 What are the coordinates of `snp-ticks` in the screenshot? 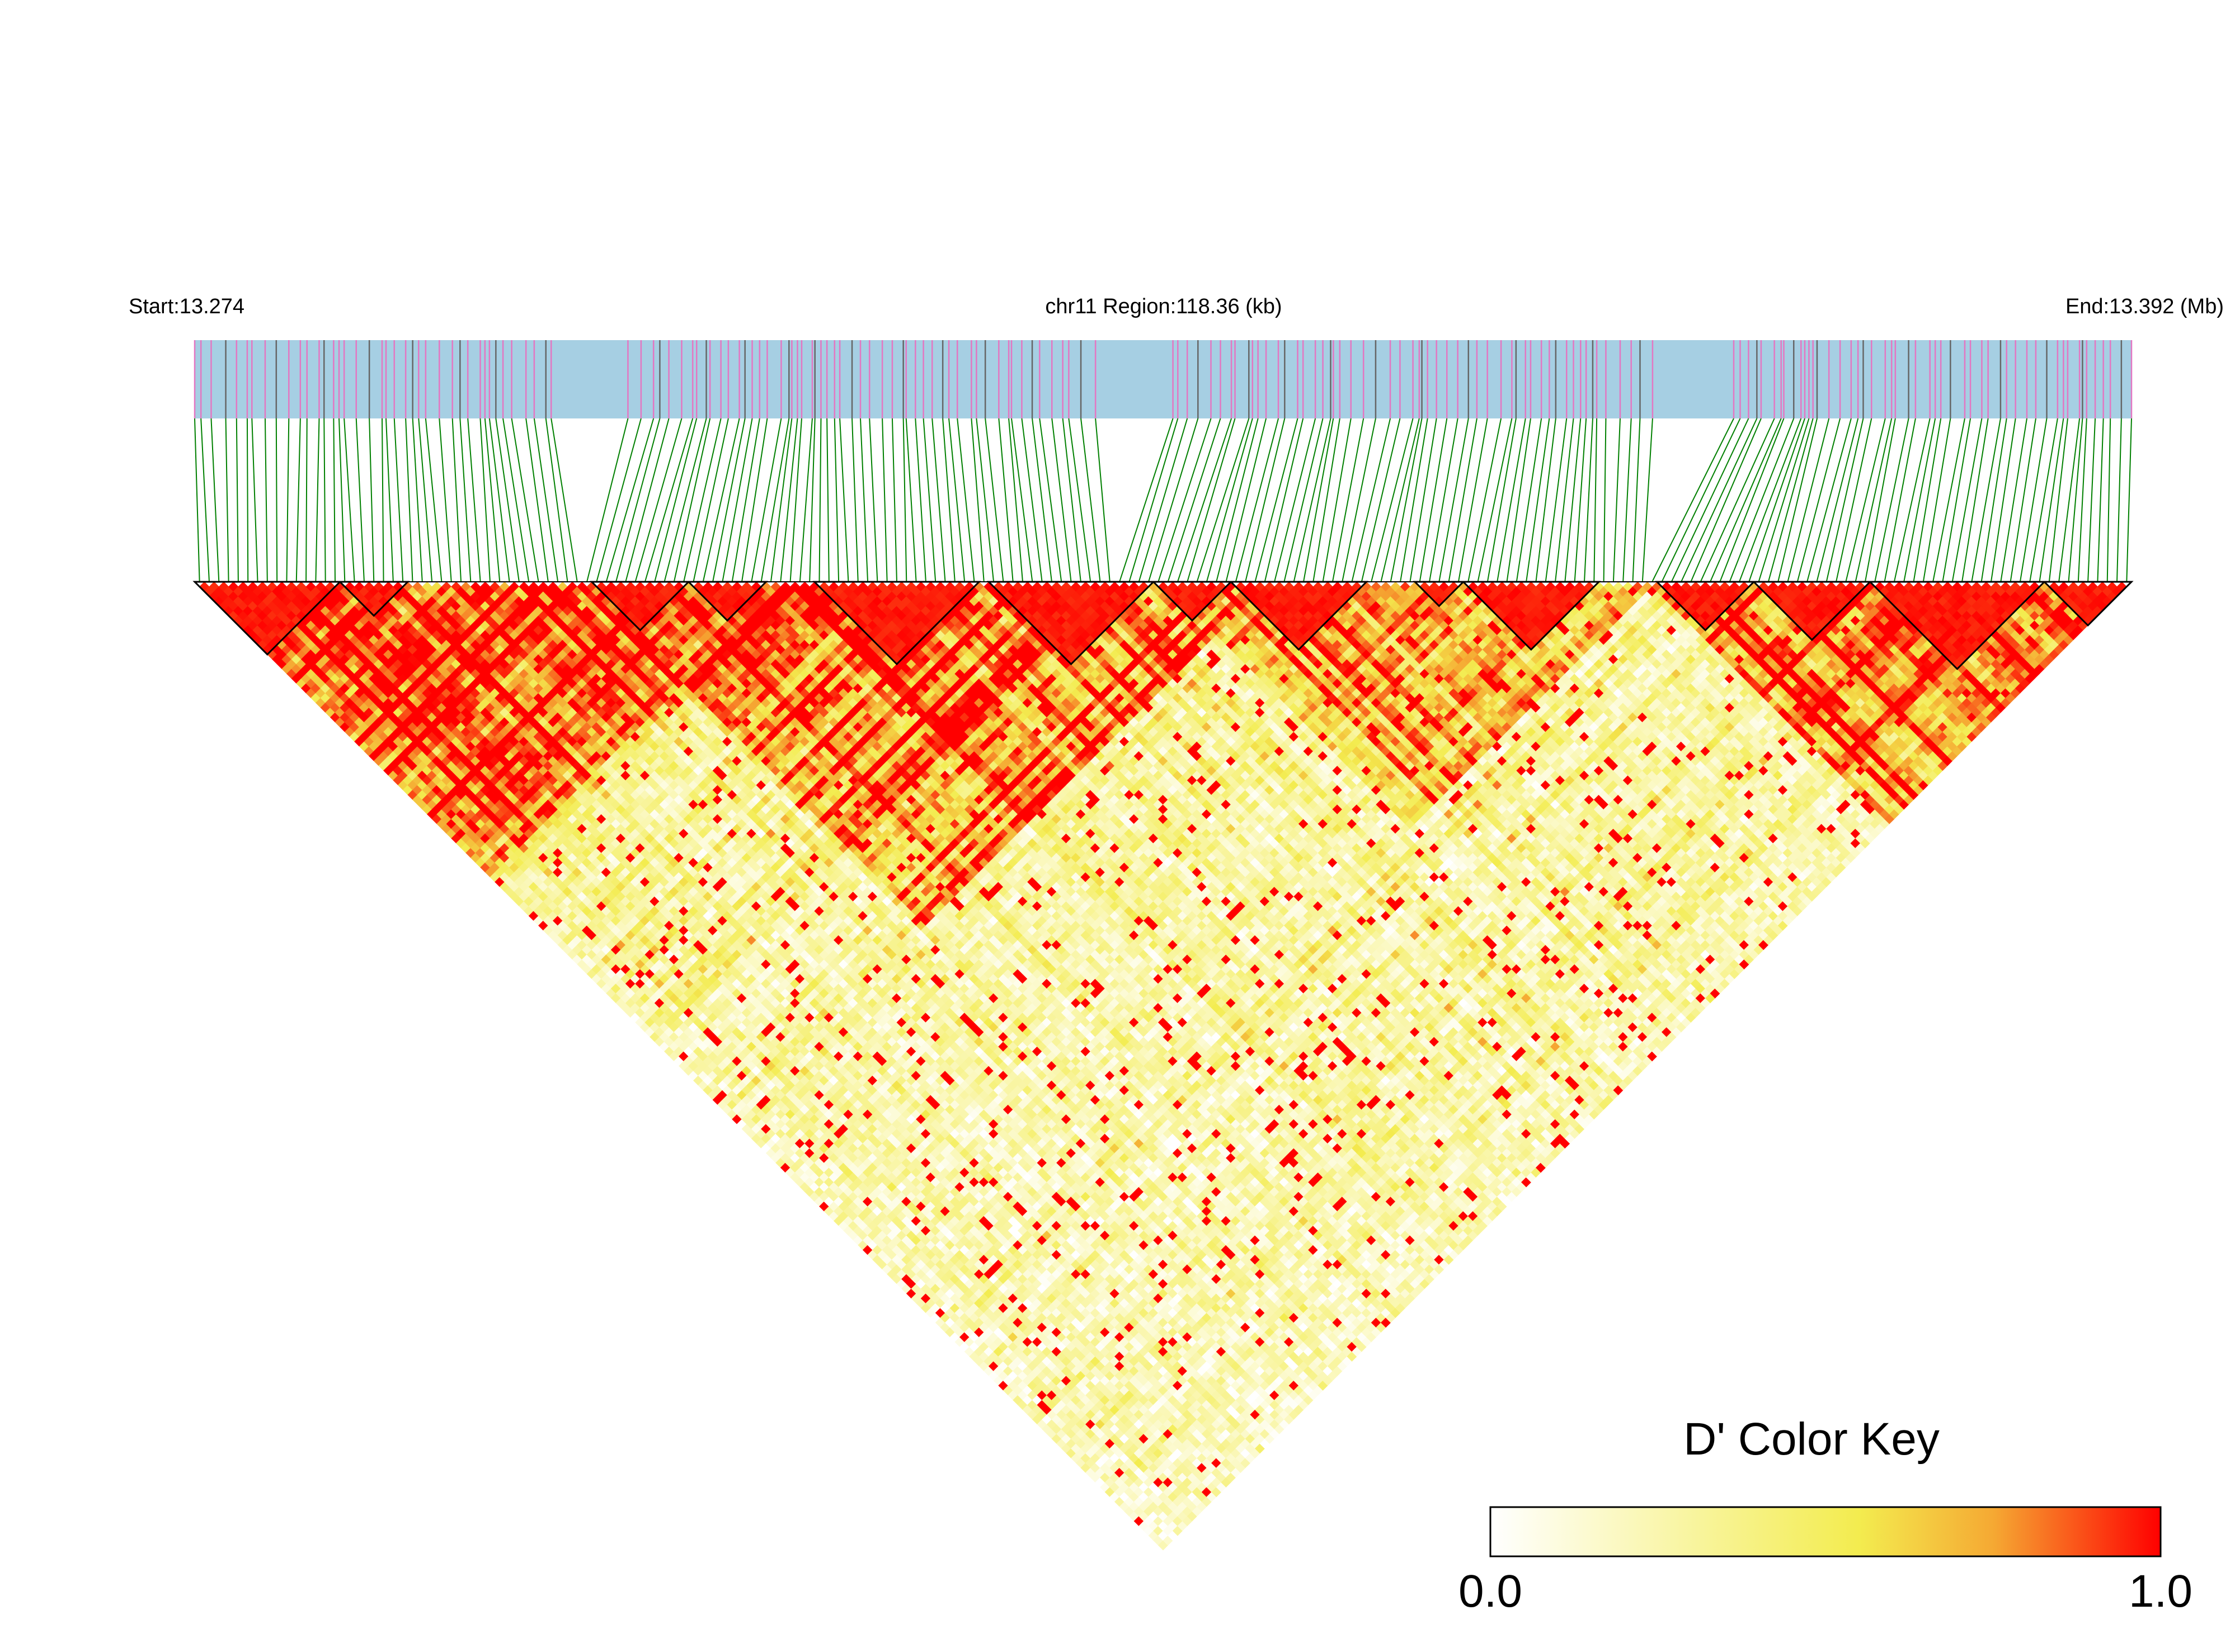 It's located at (1163, 379).